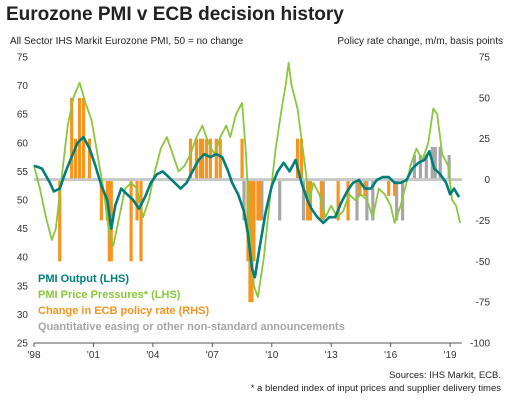 This screenshot has width=509, height=400. What do you see at coordinates (23, 201) in the screenshot?
I see `left-y-tick-label: 50` at bounding box center [23, 201].